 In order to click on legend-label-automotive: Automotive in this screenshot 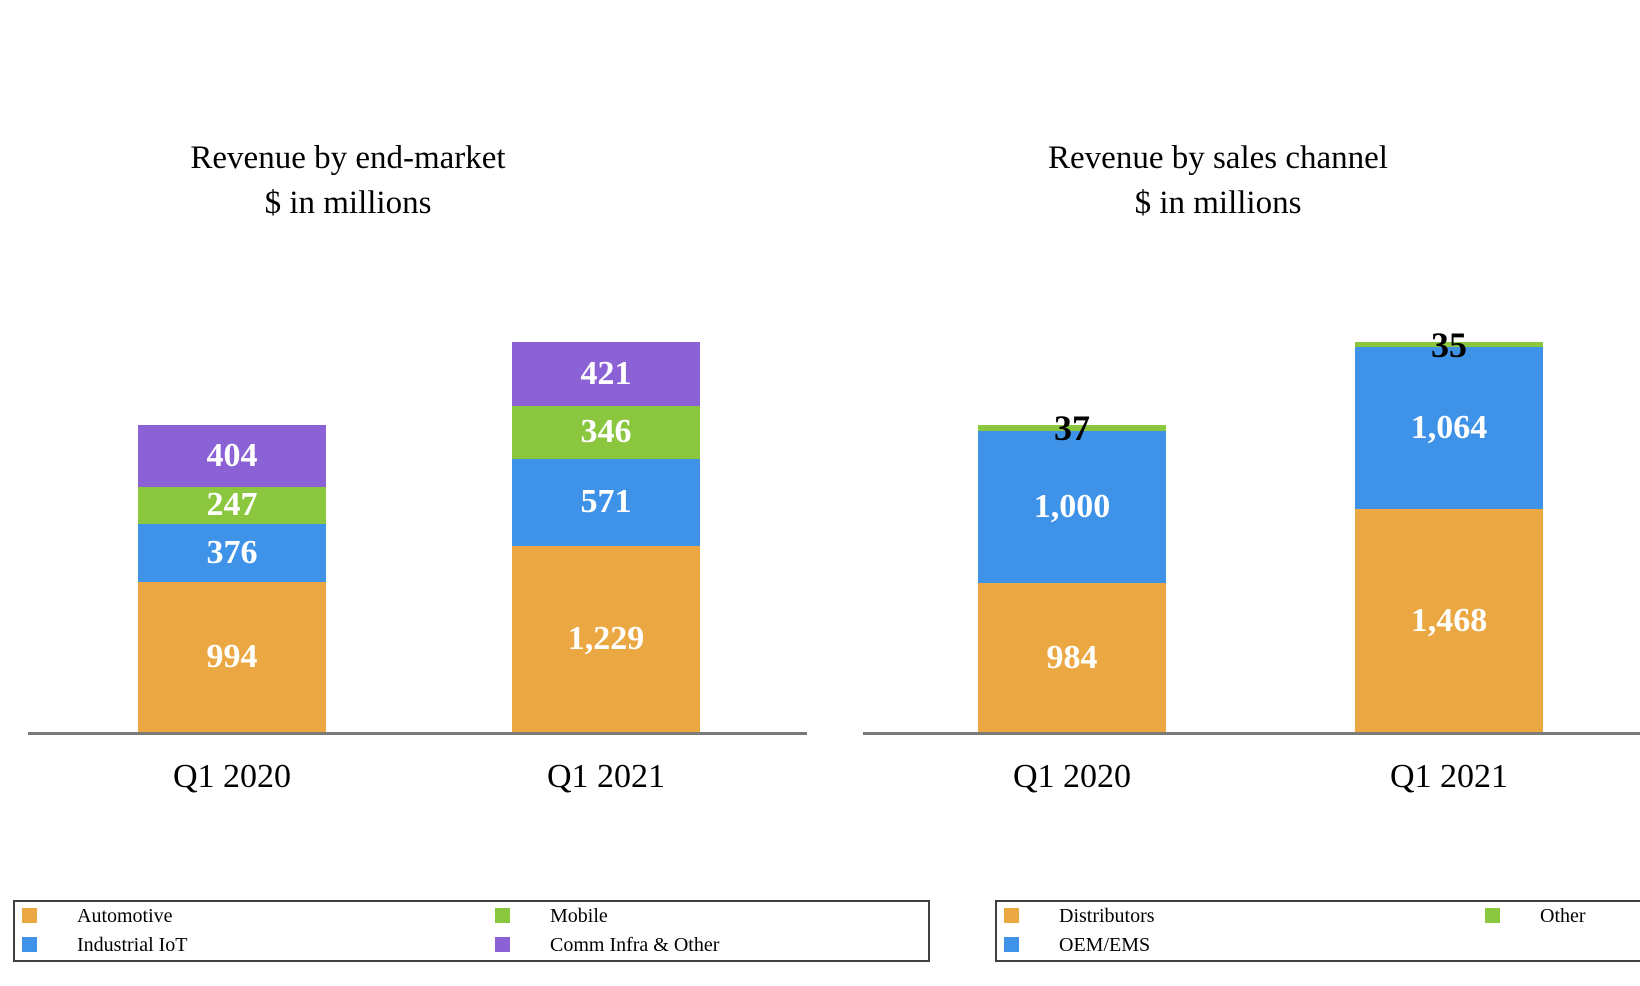, I will do `click(125, 916)`.